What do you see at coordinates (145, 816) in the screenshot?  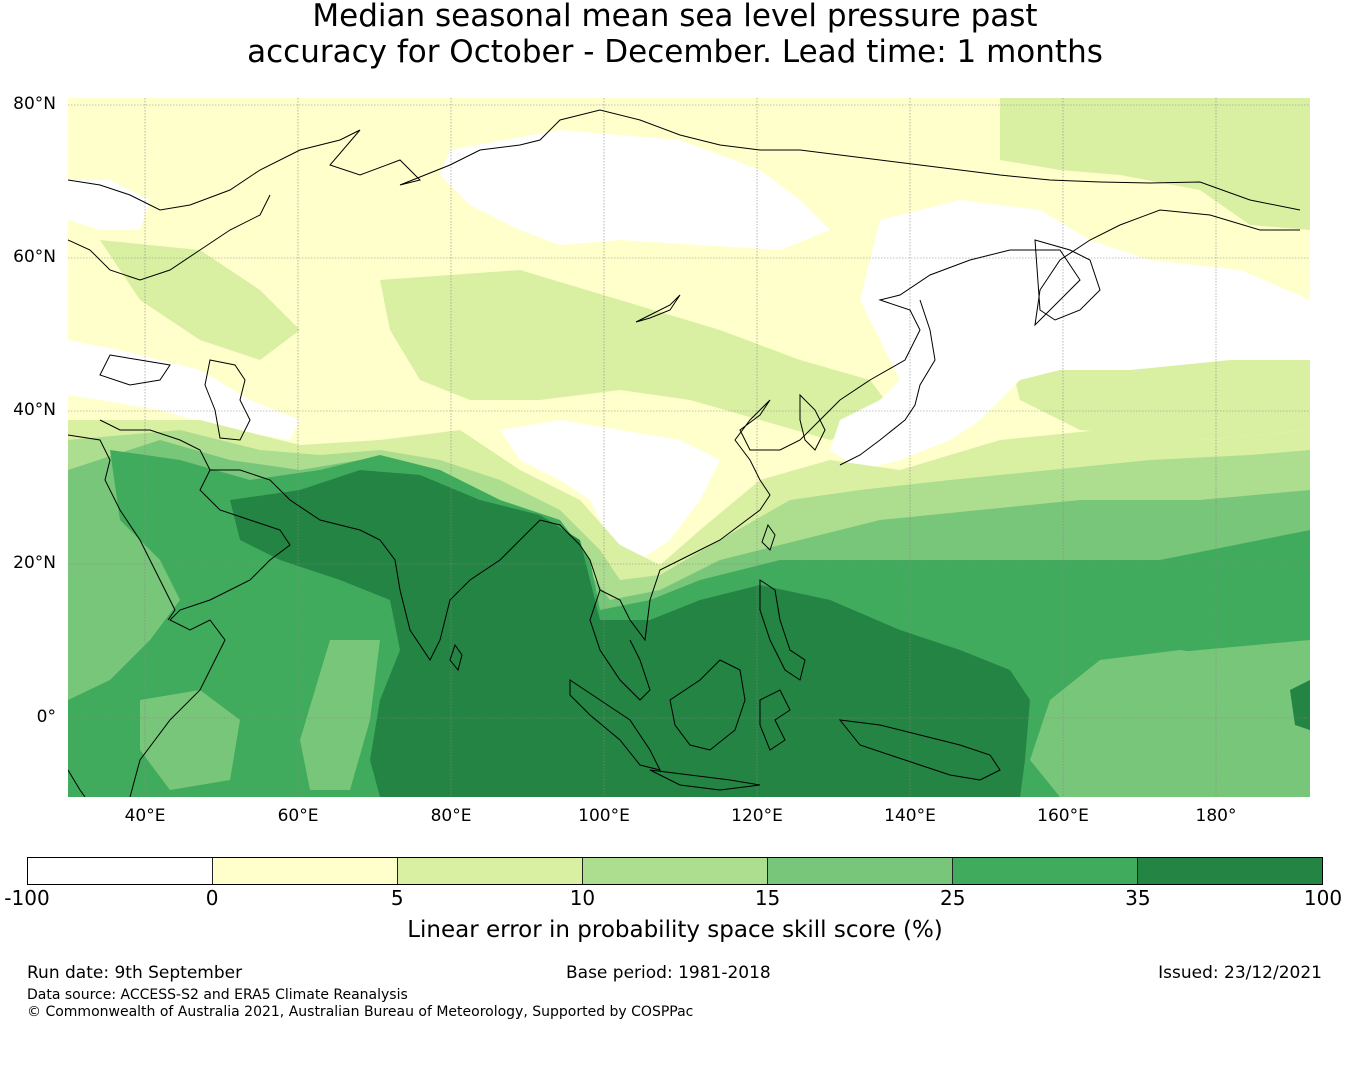 I see `lon-label-40e: 40°E` at bounding box center [145, 816].